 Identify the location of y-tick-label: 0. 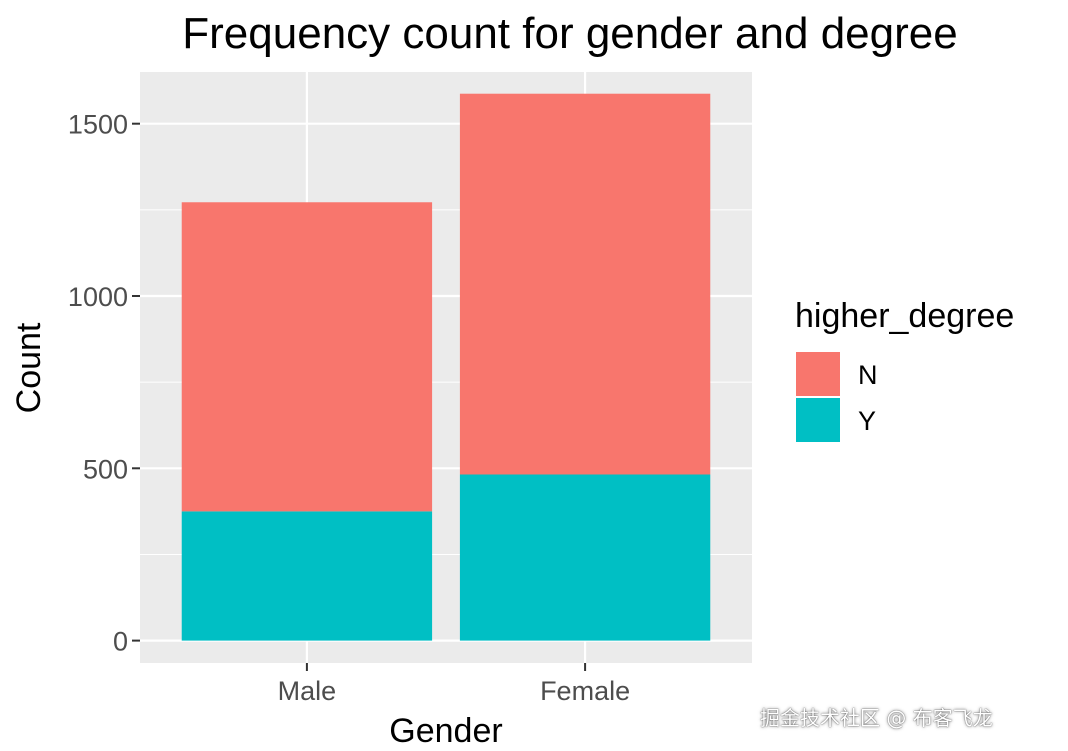
(120, 642).